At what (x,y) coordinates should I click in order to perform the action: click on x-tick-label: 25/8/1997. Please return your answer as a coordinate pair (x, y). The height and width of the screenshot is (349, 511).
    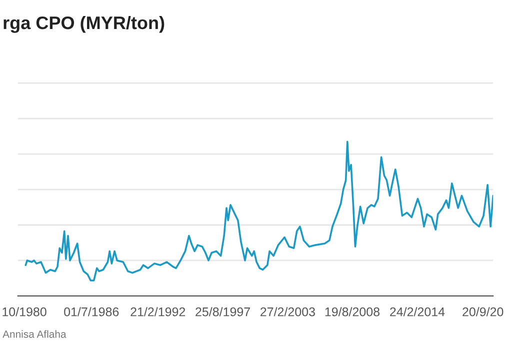
    Looking at the image, I should click on (223, 311).